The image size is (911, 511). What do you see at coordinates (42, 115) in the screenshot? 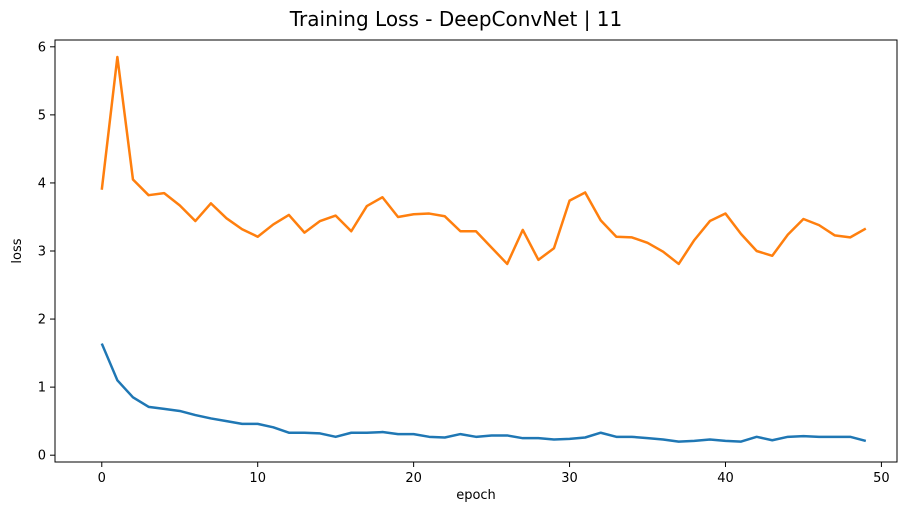
I see `y-tick-label: 5` at bounding box center [42, 115].